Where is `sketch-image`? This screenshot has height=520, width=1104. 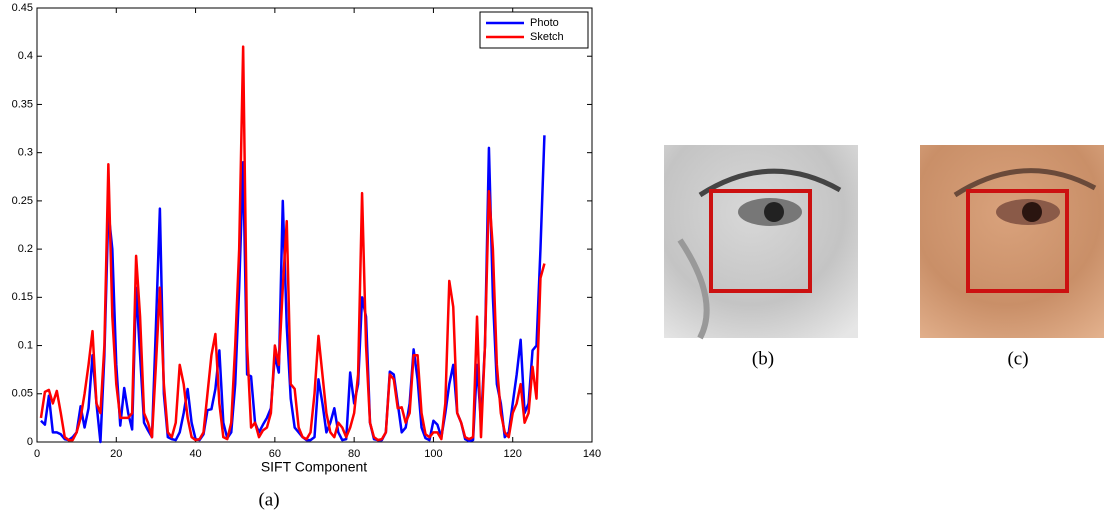 sketch-image is located at coordinates (761, 242).